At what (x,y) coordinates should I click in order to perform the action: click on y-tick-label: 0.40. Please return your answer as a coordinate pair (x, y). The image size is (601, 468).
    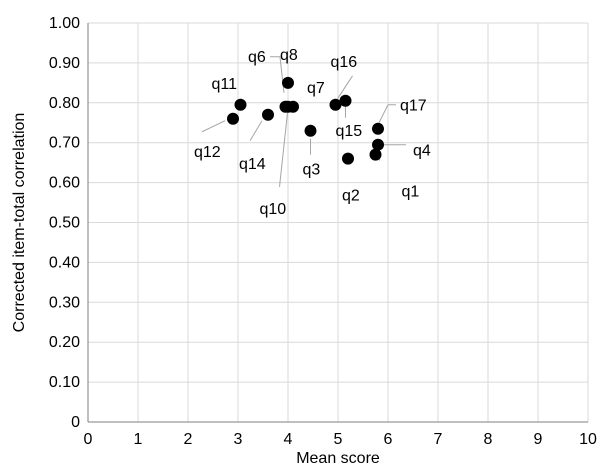
    Looking at the image, I should click on (64, 262).